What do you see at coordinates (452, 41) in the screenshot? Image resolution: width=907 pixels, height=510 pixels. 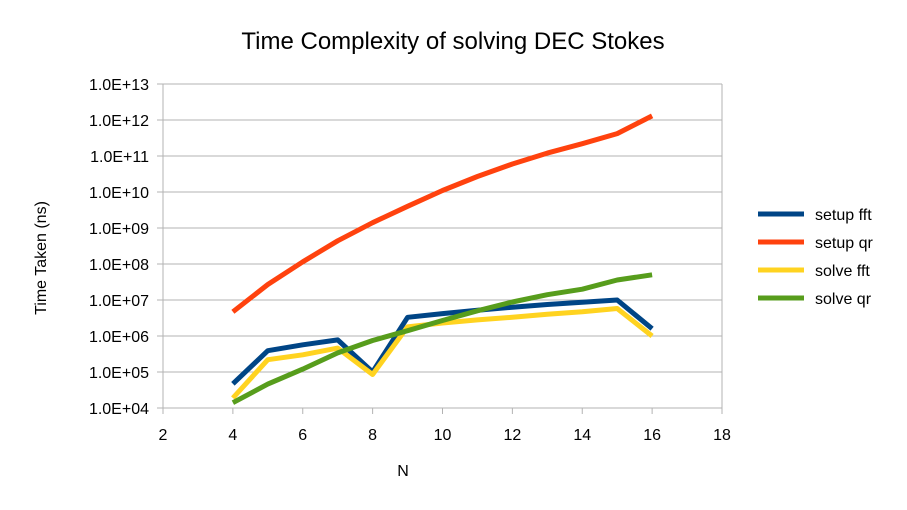 I see `chart-title: Time Complexity of solving DEC Stokes` at bounding box center [452, 41].